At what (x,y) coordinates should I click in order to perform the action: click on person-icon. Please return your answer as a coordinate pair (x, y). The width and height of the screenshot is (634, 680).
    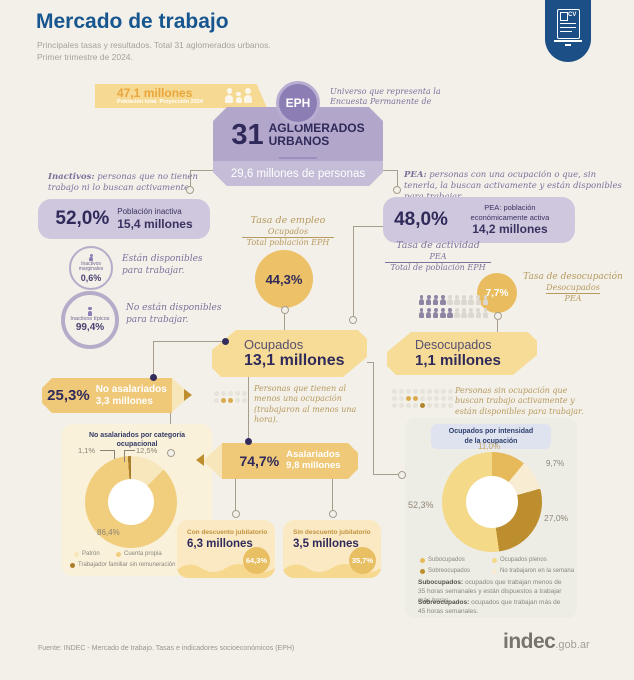
    Looking at the image, I should click on (91, 257).